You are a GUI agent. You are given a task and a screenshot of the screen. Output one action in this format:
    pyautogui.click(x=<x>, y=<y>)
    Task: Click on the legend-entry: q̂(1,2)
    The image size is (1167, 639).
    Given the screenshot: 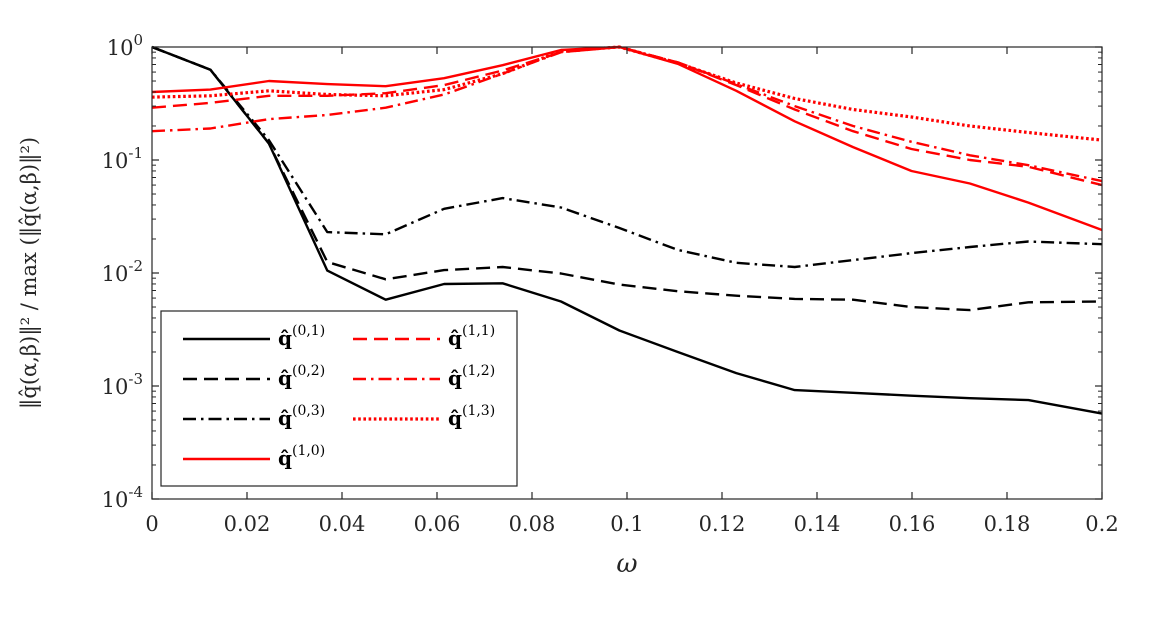 What is the action you would take?
    pyautogui.click(x=424, y=376)
    